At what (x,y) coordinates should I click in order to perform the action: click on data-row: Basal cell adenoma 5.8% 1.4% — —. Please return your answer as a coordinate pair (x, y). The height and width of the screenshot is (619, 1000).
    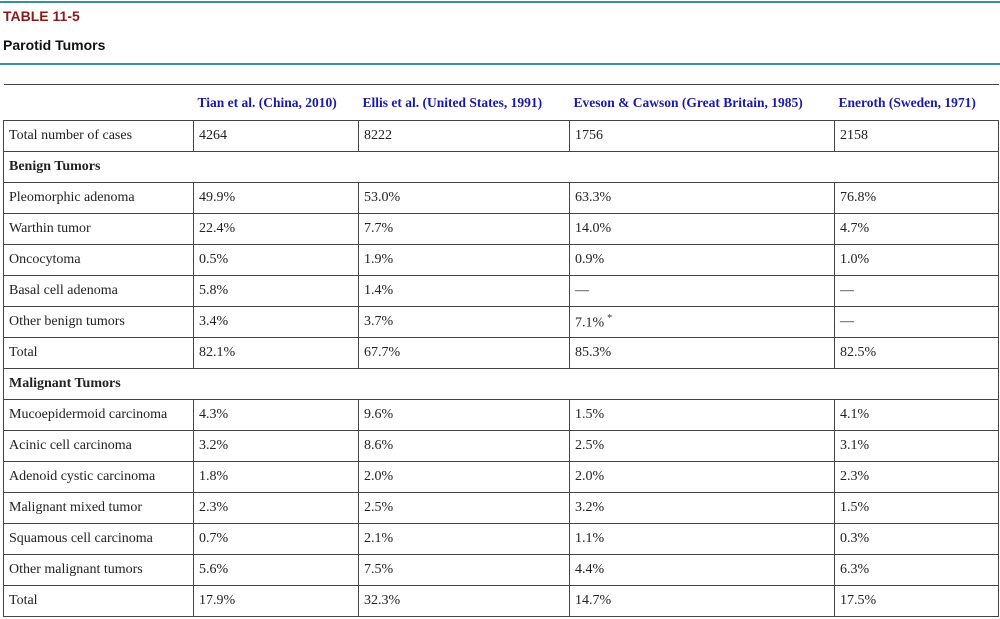
    Looking at the image, I should click on (501, 291).